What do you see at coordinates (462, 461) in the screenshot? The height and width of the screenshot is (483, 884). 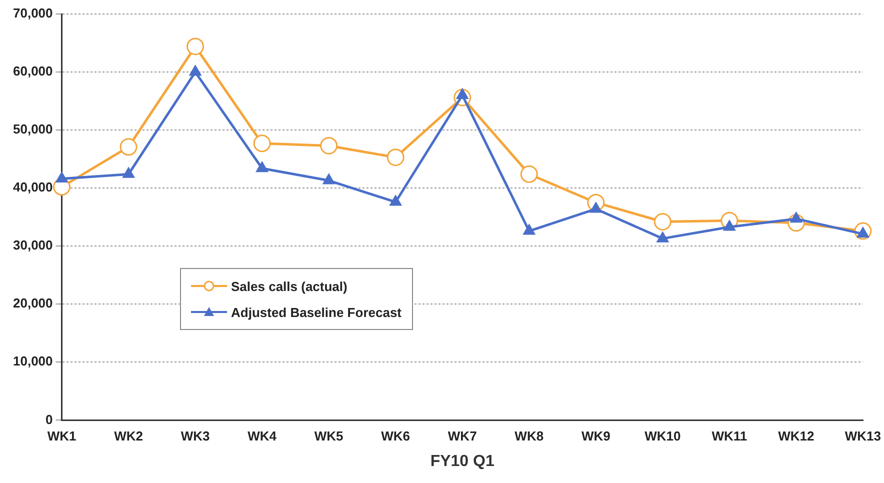 I see `x-axis-title: FY10 Q1` at bounding box center [462, 461].